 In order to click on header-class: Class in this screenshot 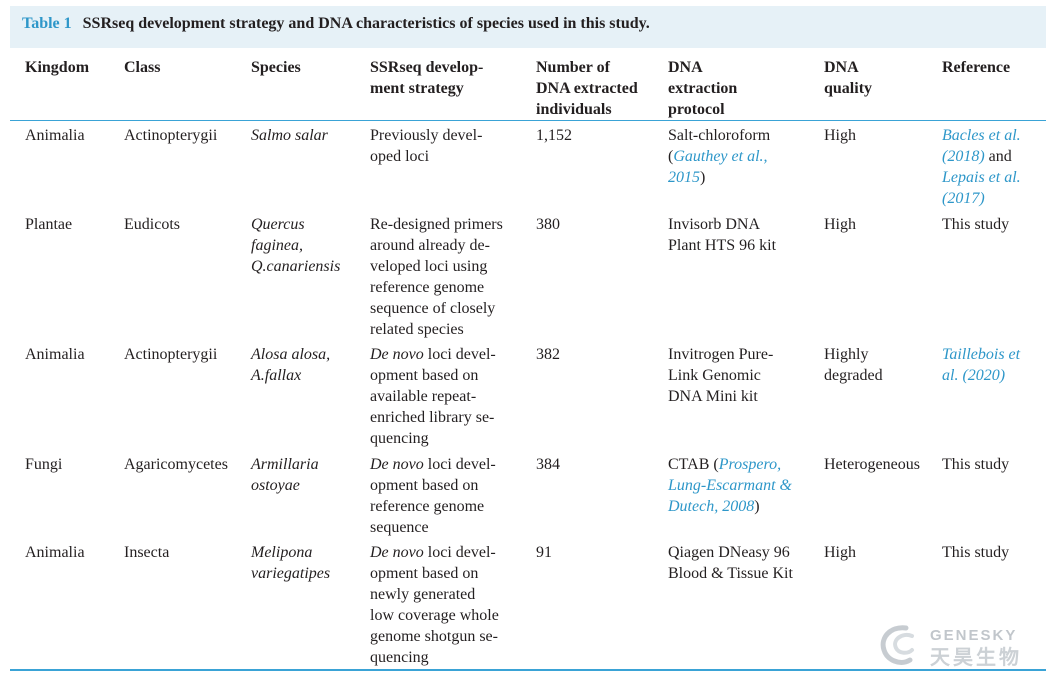, I will do `click(142, 67)`.